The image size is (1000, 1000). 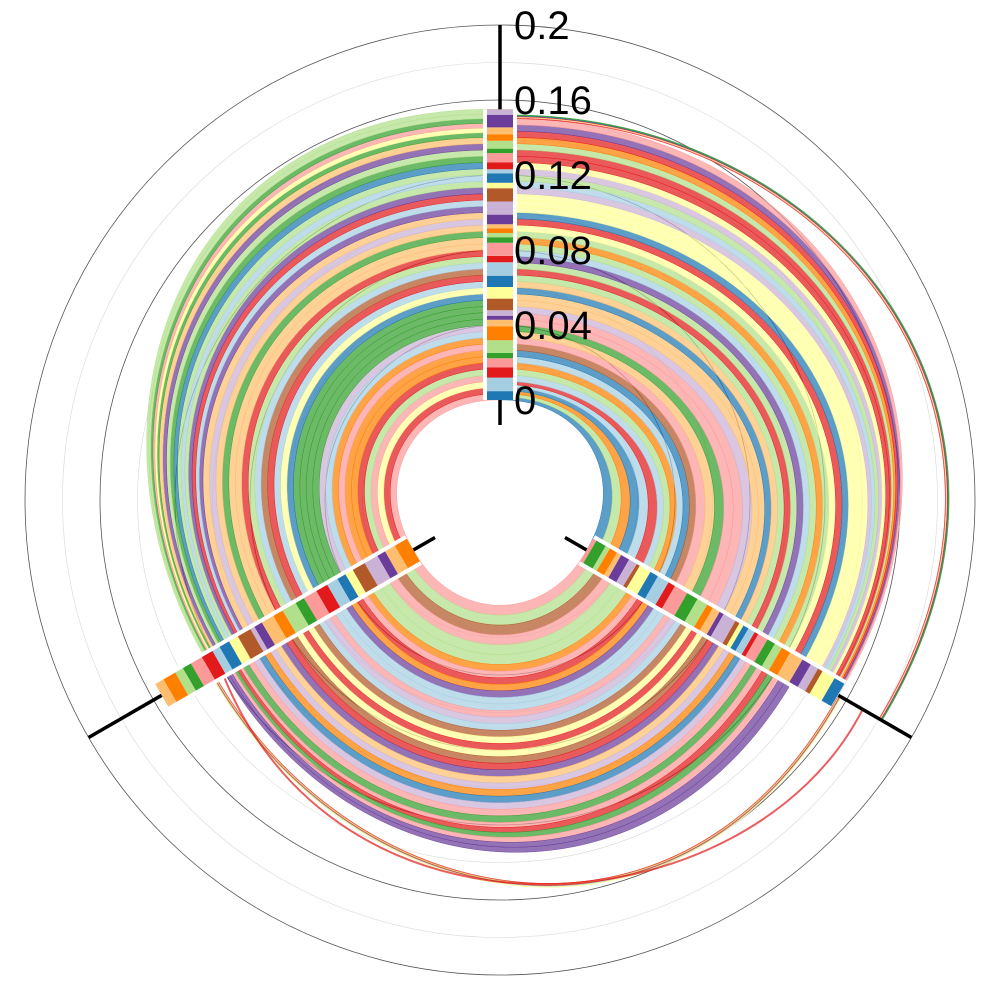 What do you see at coordinates (553, 101) in the screenshot?
I see `radial-tick-label: 0.16` at bounding box center [553, 101].